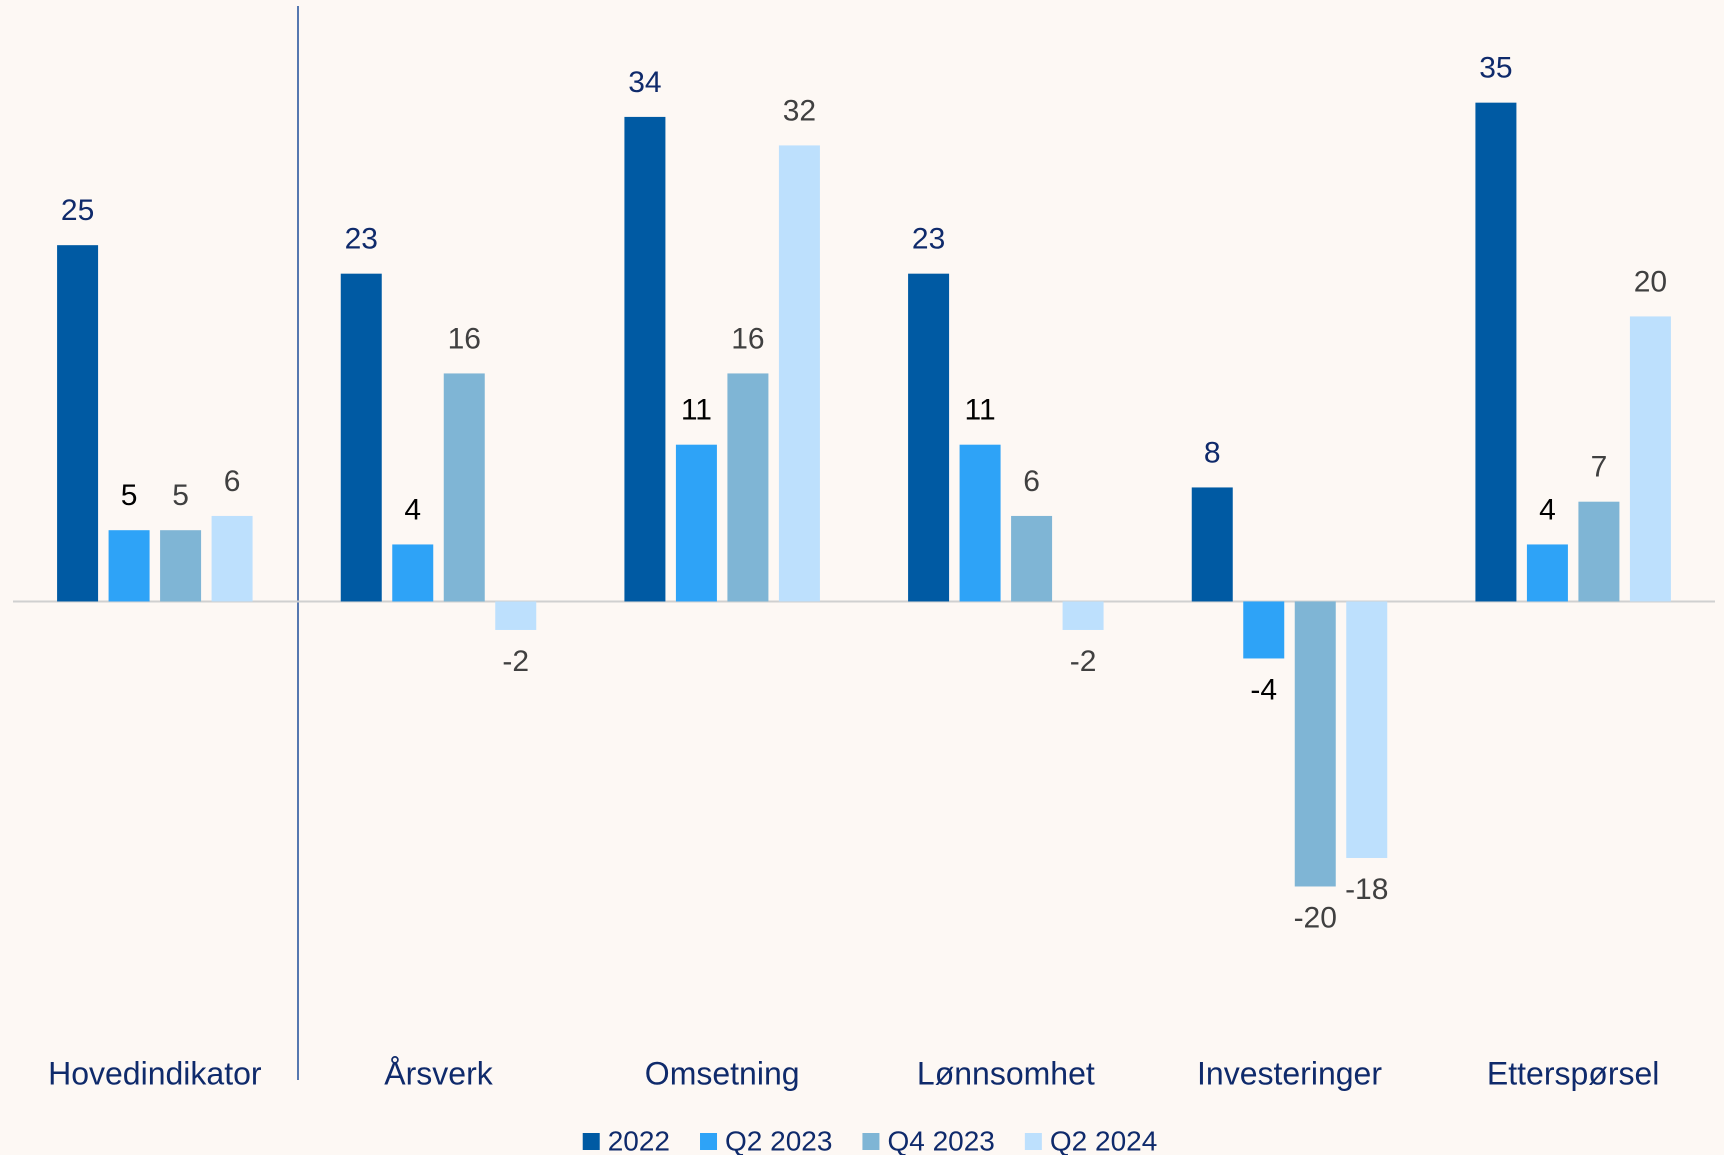 The width and height of the screenshot is (1724, 1155). Describe the element at coordinates (1006, 1073) in the screenshot. I see `x-tick-label: Lønnsomhet` at that location.